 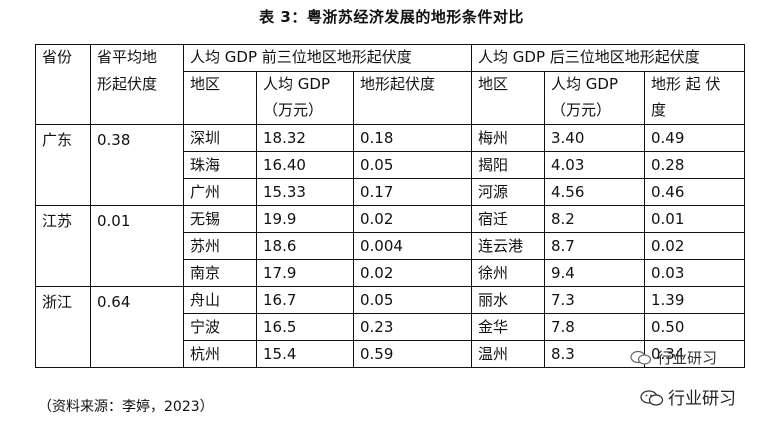 What do you see at coordinates (220, 84) in the screenshot?
I see `header-top-region: 地区` at bounding box center [220, 84].